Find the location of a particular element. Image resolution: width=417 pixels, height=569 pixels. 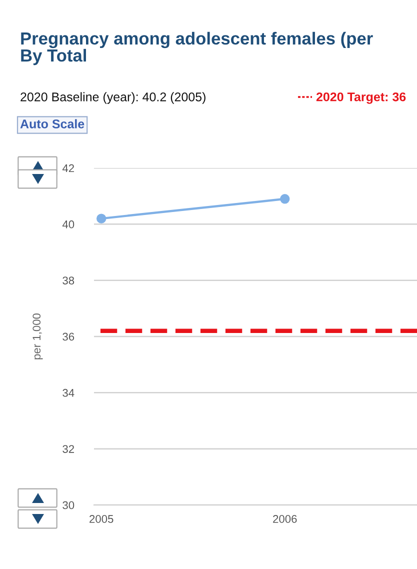

y-tick-label: 42 is located at coordinates (68, 168).